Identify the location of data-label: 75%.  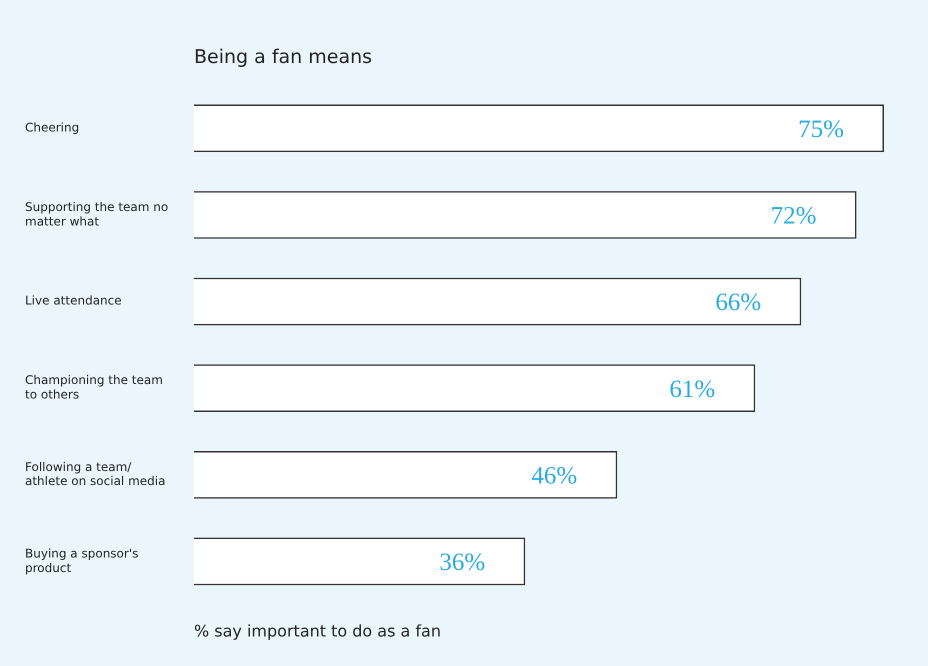
(821, 129).